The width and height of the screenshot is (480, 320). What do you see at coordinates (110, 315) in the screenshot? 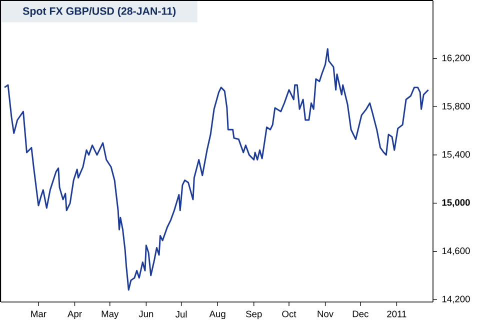
I see `x-tick-label: May` at bounding box center [110, 315].